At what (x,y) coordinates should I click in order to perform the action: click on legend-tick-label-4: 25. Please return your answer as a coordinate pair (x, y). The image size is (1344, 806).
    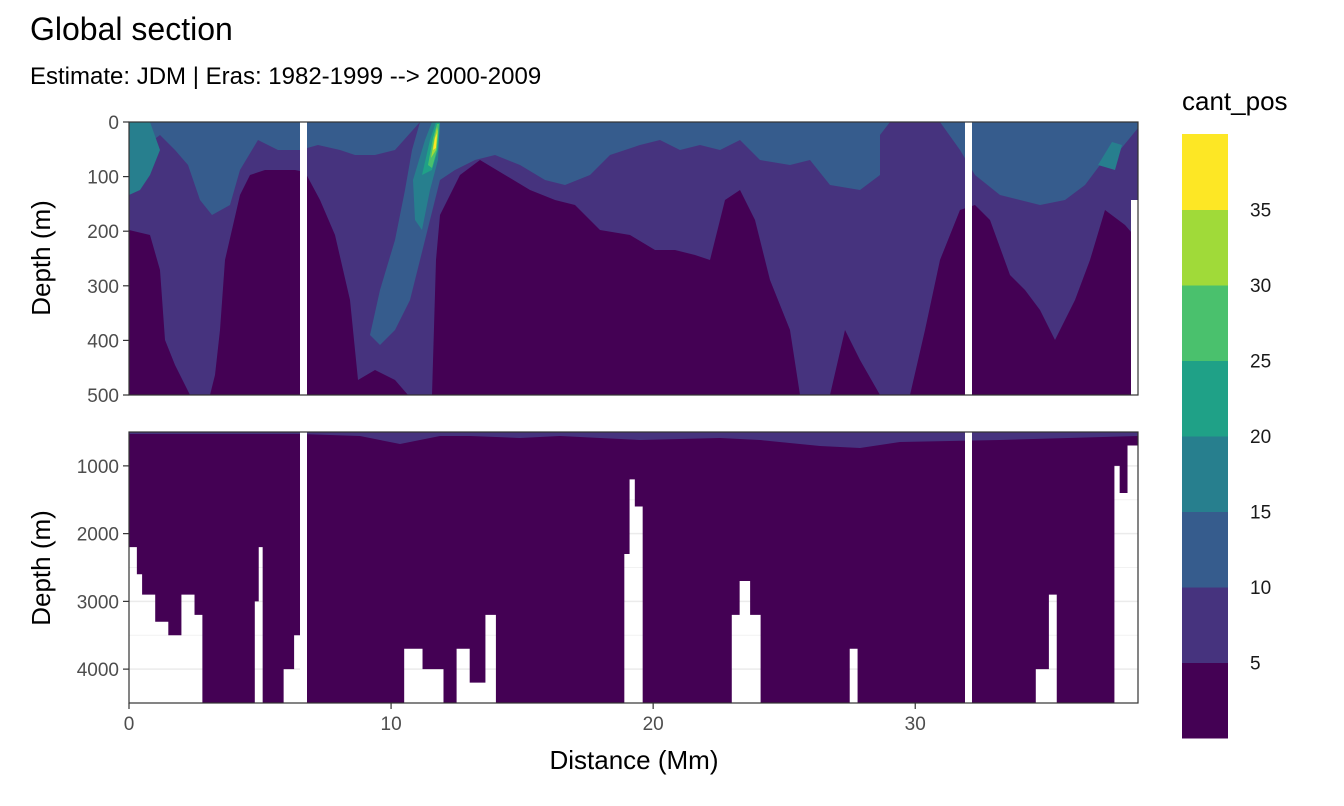
    Looking at the image, I should click on (1260, 362).